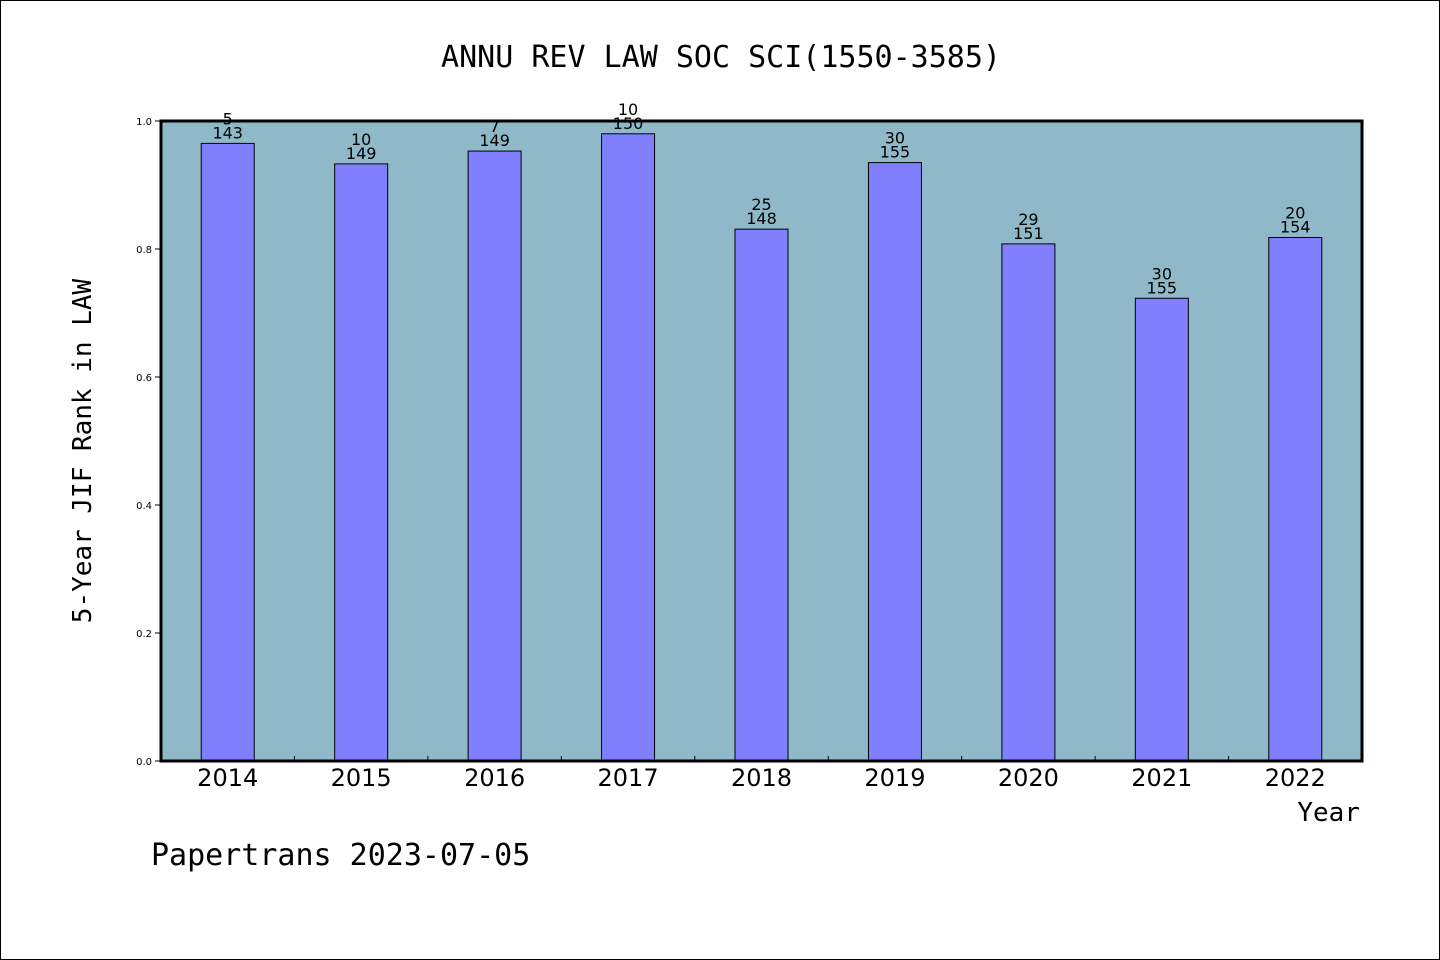 The image size is (1440, 960). I want to click on bar-rank-label: 7, so click(495, 126).